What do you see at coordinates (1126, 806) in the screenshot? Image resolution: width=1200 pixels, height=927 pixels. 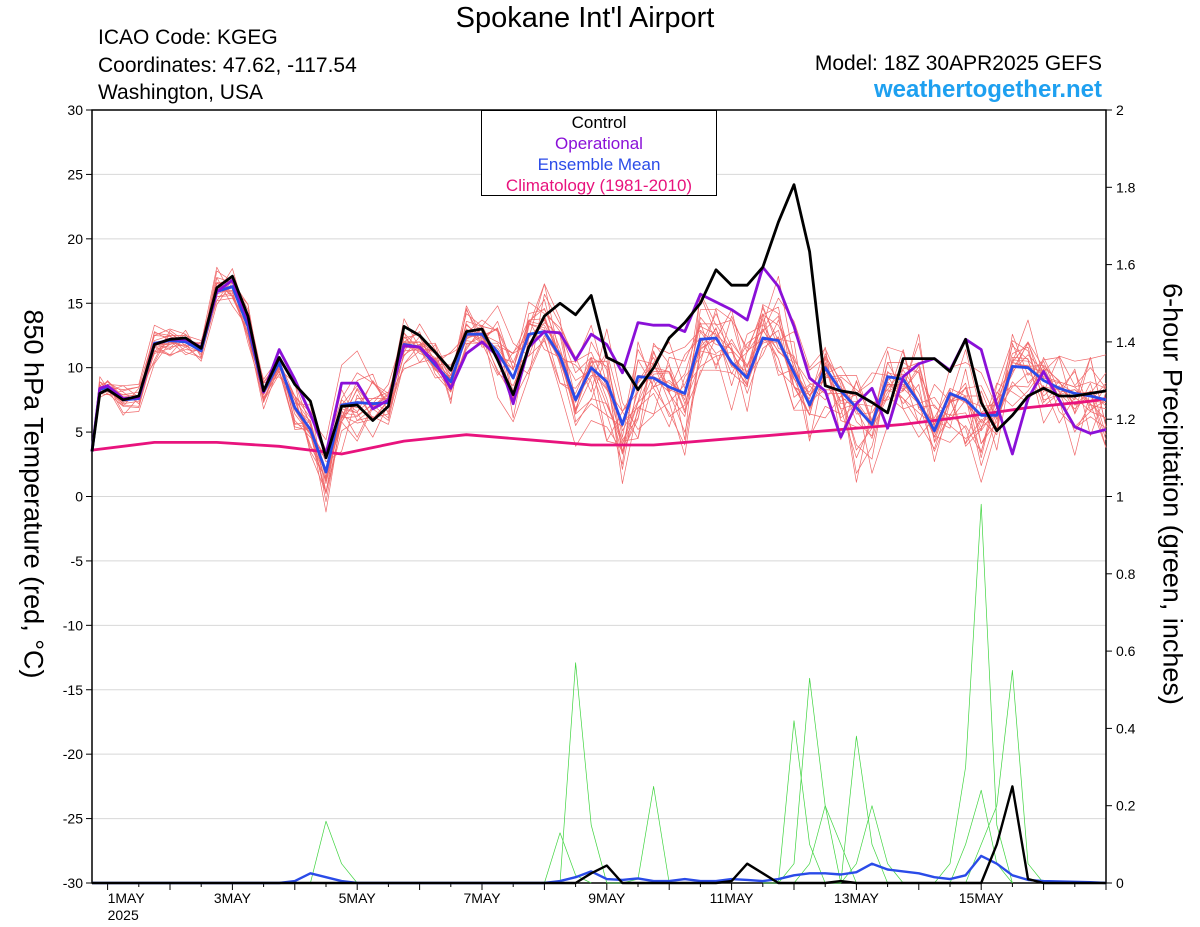 I see `y2-tick-label: 0.2` at bounding box center [1126, 806].